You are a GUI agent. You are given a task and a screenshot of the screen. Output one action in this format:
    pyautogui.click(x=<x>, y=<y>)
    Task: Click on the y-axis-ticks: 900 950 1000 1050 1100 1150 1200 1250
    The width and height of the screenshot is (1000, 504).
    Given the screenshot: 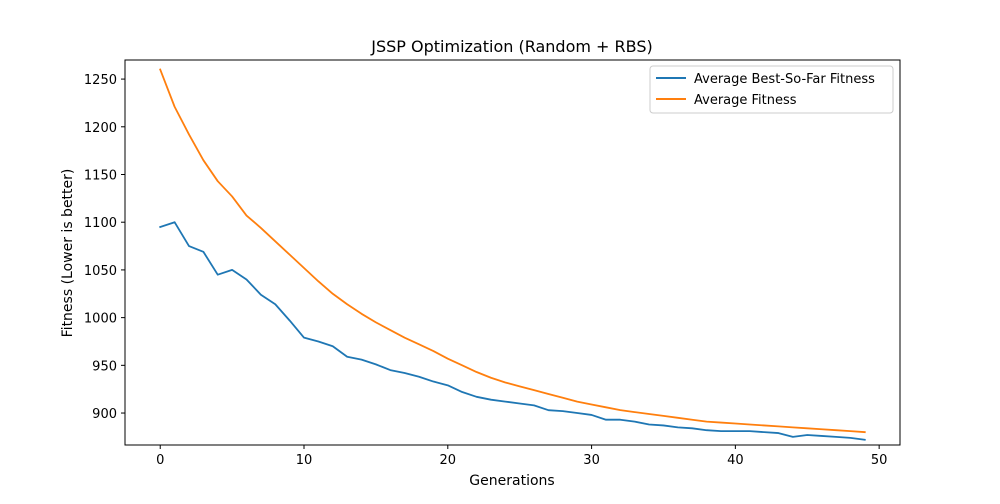 What is the action you would take?
    pyautogui.click(x=104, y=247)
    